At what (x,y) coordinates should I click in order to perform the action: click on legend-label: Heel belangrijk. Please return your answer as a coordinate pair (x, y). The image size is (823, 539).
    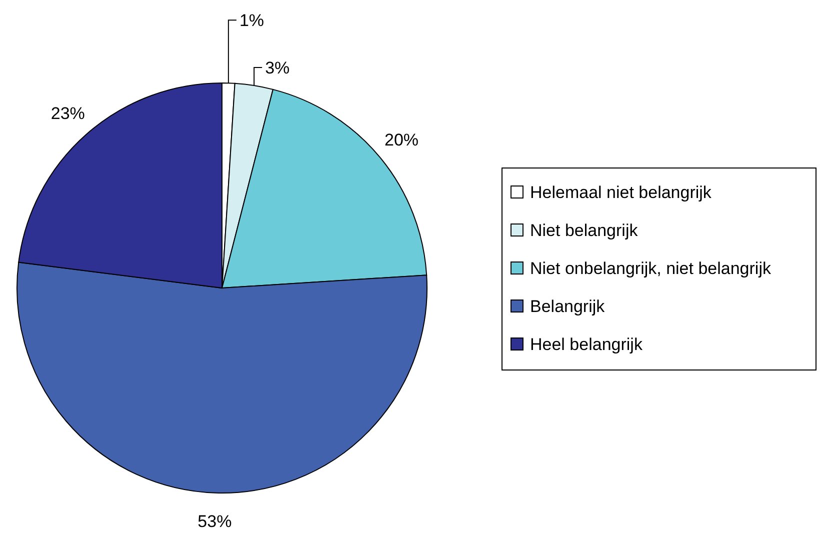
    Looking at the image, I should click on (586, 344).